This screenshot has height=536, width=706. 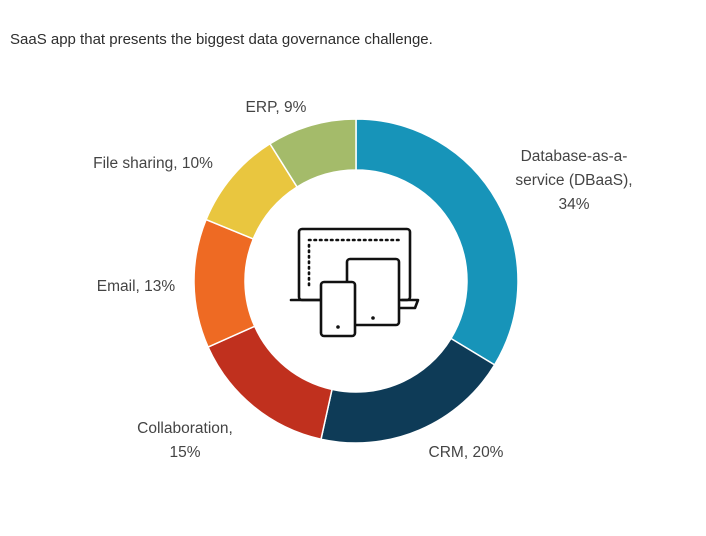 What do you see at coordinates (466, 452) in the screenshot?
I see `slice-label: CRM, 20%` at bounding box center [466, 452].